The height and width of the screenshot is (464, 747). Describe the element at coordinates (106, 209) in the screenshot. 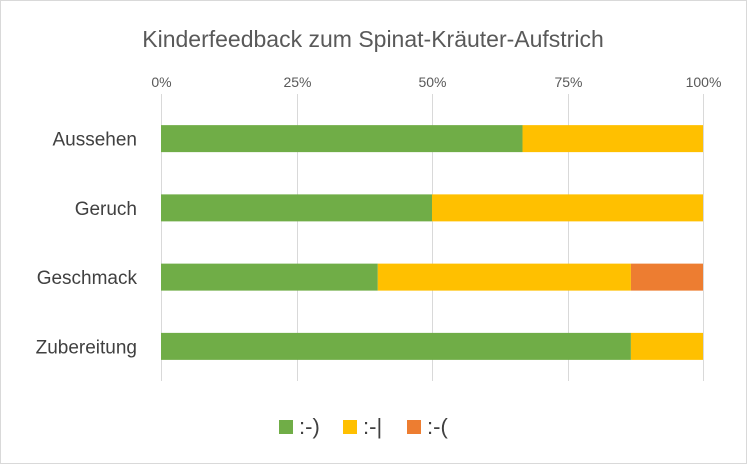

I see `category-label-geruch: Geruch` at that location.